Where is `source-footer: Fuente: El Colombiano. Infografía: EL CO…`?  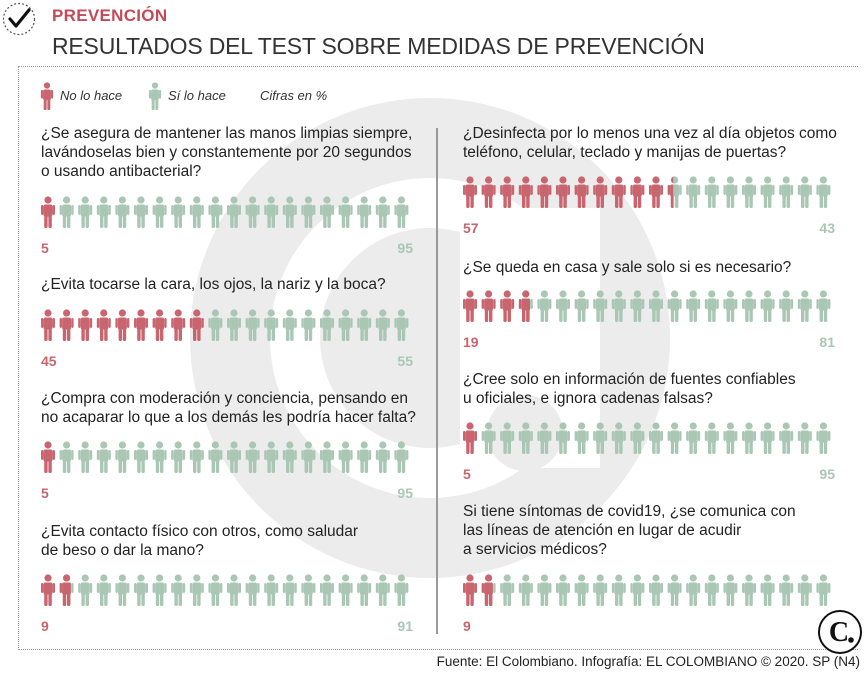 source-footer: Fuente: El Colombiano. Infografía: EL CO… is located at coordinates (648, 661).